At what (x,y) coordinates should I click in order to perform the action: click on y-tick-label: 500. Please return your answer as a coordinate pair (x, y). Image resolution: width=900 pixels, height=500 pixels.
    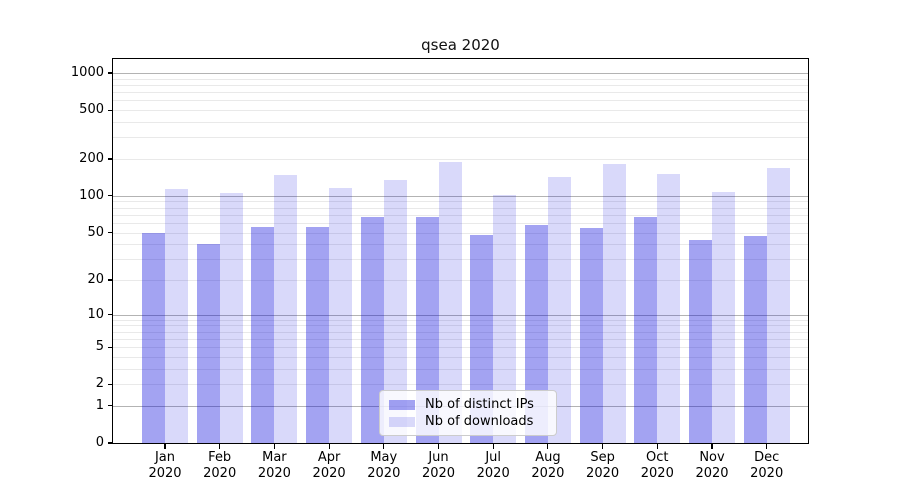
    Looking at the image, I should click on (91, 110).